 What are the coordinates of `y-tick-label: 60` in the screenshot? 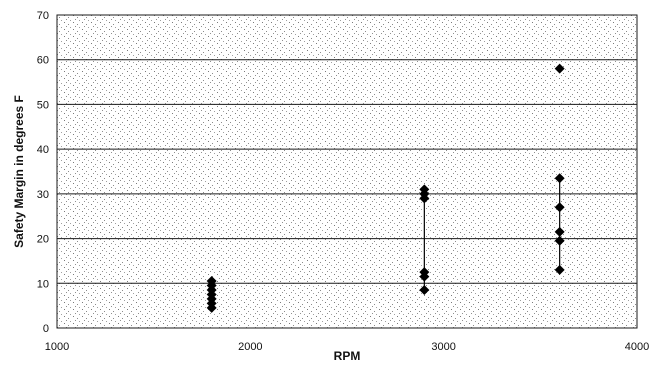 It's located at (43, 61).